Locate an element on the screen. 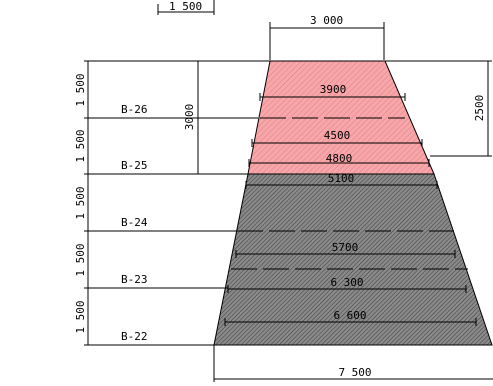  top-left-dimension: 1 500 is located at coordinates (186, 7).